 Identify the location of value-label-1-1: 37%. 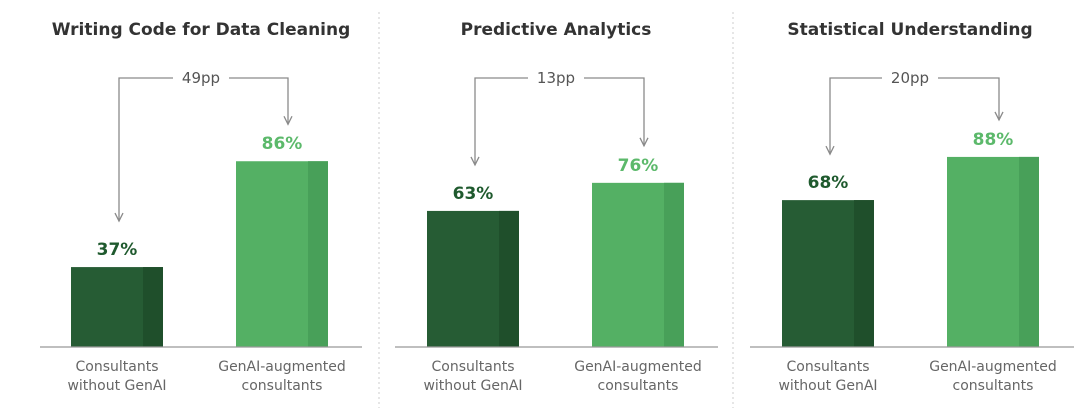
(117, 250).